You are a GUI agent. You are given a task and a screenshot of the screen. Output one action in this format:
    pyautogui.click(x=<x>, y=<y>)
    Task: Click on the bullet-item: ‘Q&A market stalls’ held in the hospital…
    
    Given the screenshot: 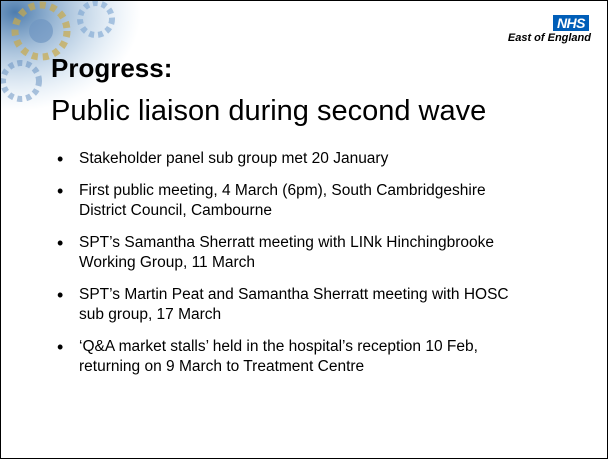 What is the action you would take?
    pyautogui.click(x=292, y=357)
    